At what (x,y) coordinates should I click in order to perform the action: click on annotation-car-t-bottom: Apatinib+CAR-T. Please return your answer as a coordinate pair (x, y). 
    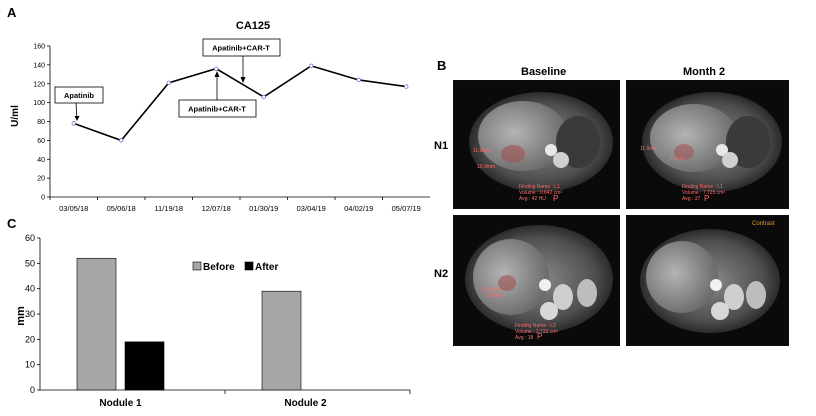
    Looking at the image, I should click on (217, 94).